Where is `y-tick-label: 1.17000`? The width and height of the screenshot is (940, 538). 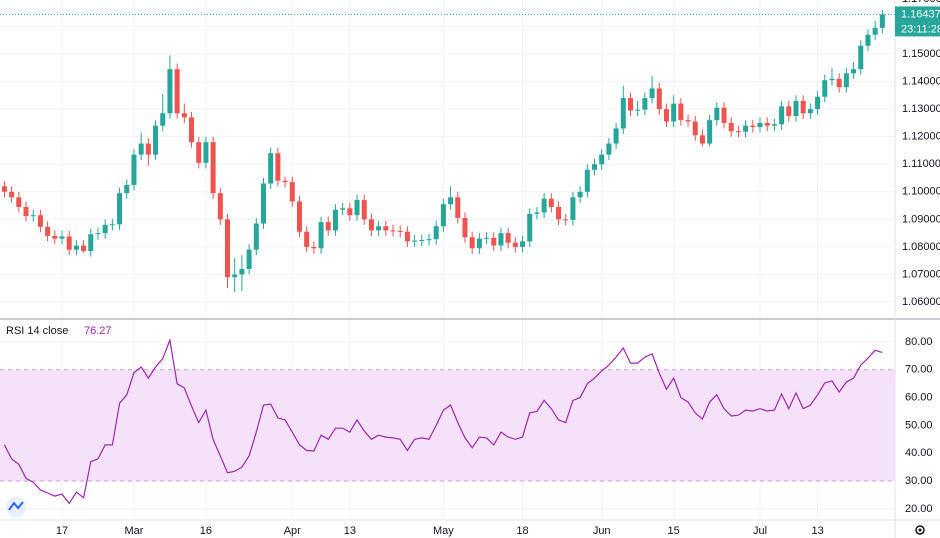
y-tick-label: 1.17000 is located at coordinates (921, 2).